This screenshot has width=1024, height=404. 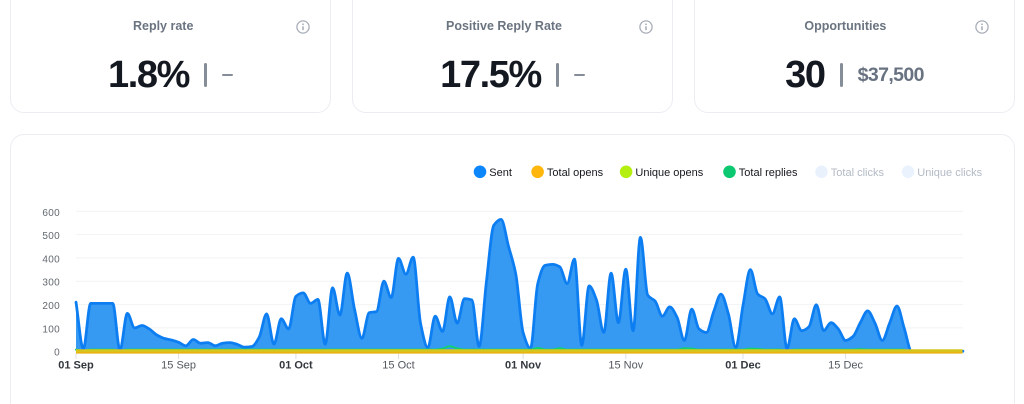 I want to click on svg-text: Unique clicks, so click(x=949, y=173).